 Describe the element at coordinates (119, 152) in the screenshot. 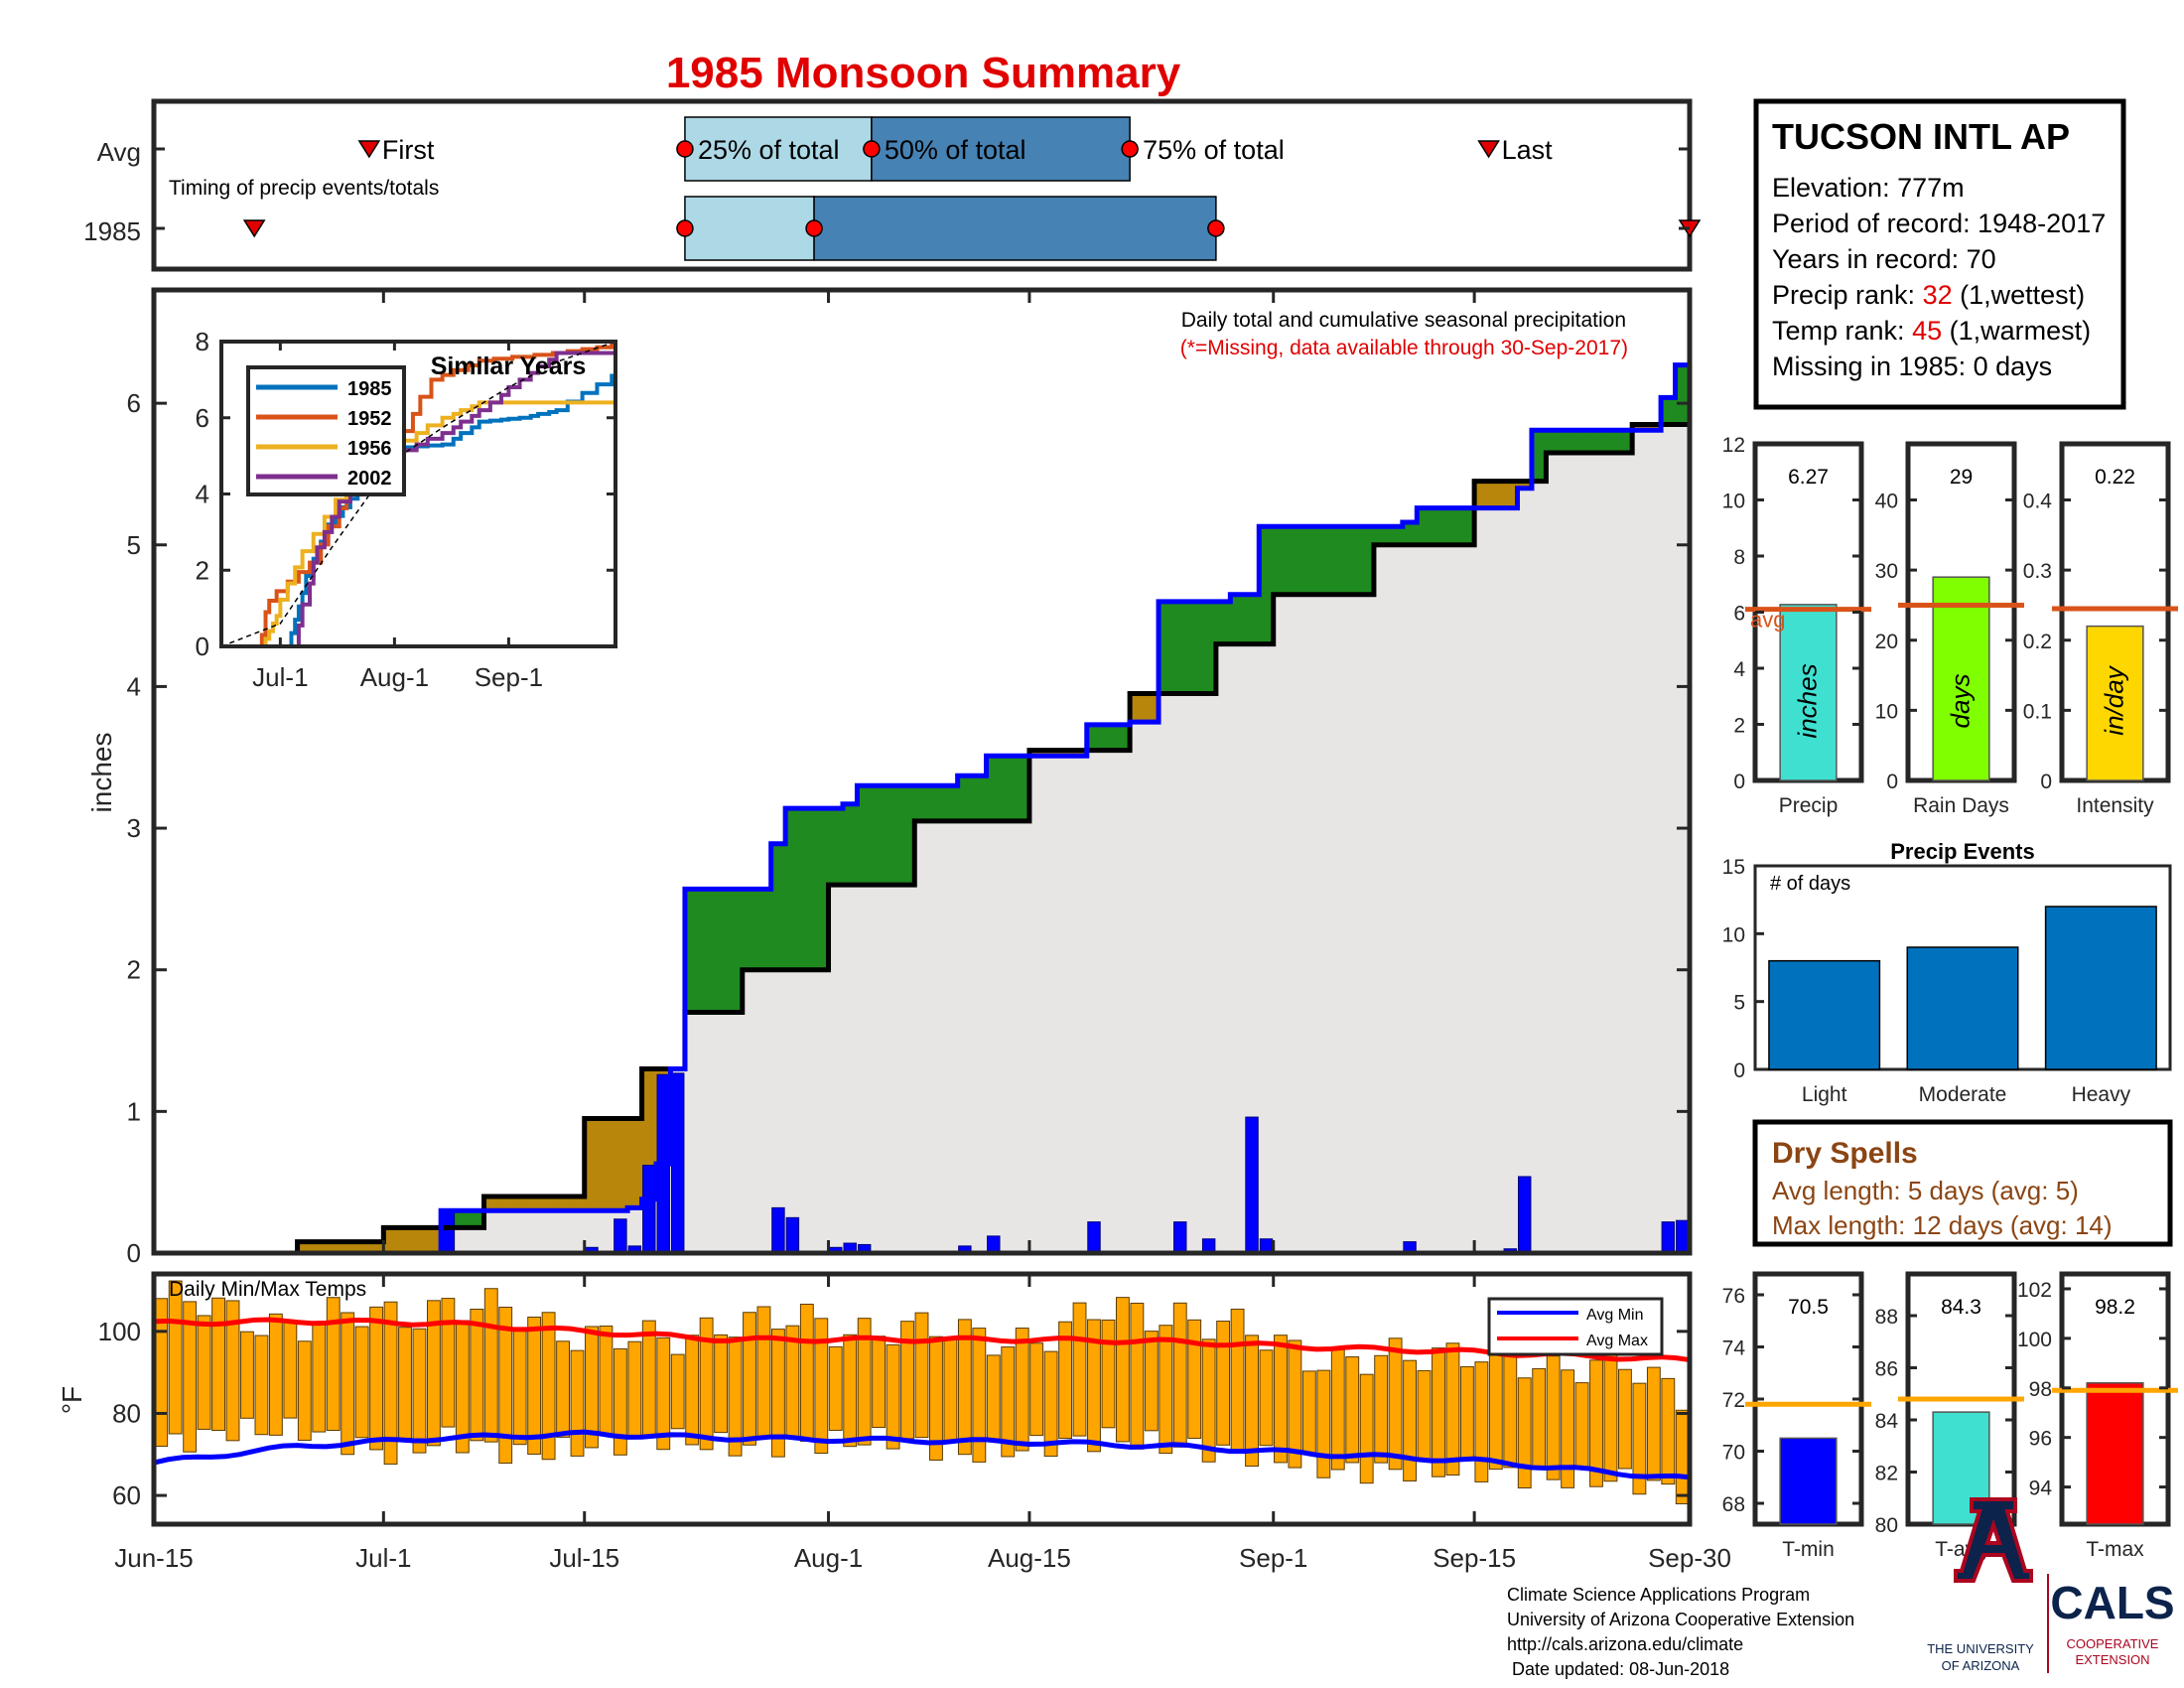

I see `timing-row-avg: Avg` at that location.